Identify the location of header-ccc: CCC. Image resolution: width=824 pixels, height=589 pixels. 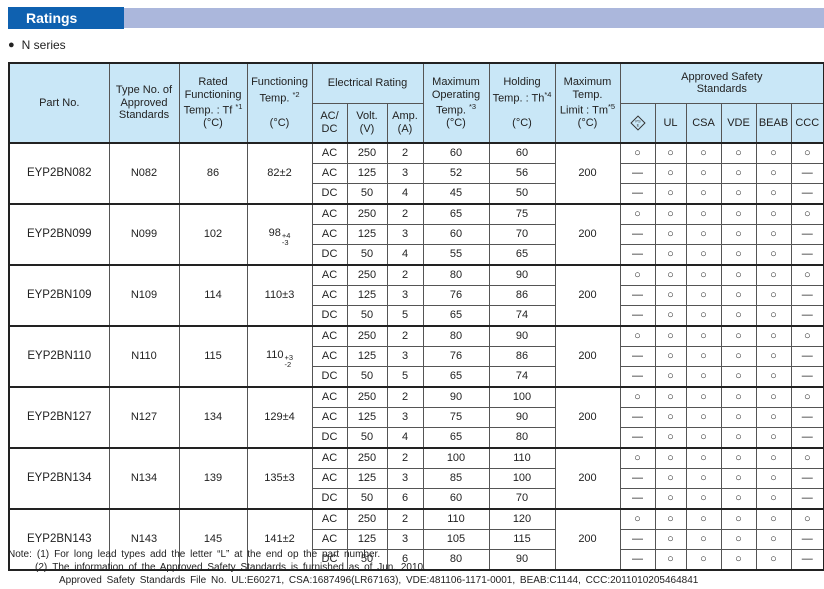
(807, 123).